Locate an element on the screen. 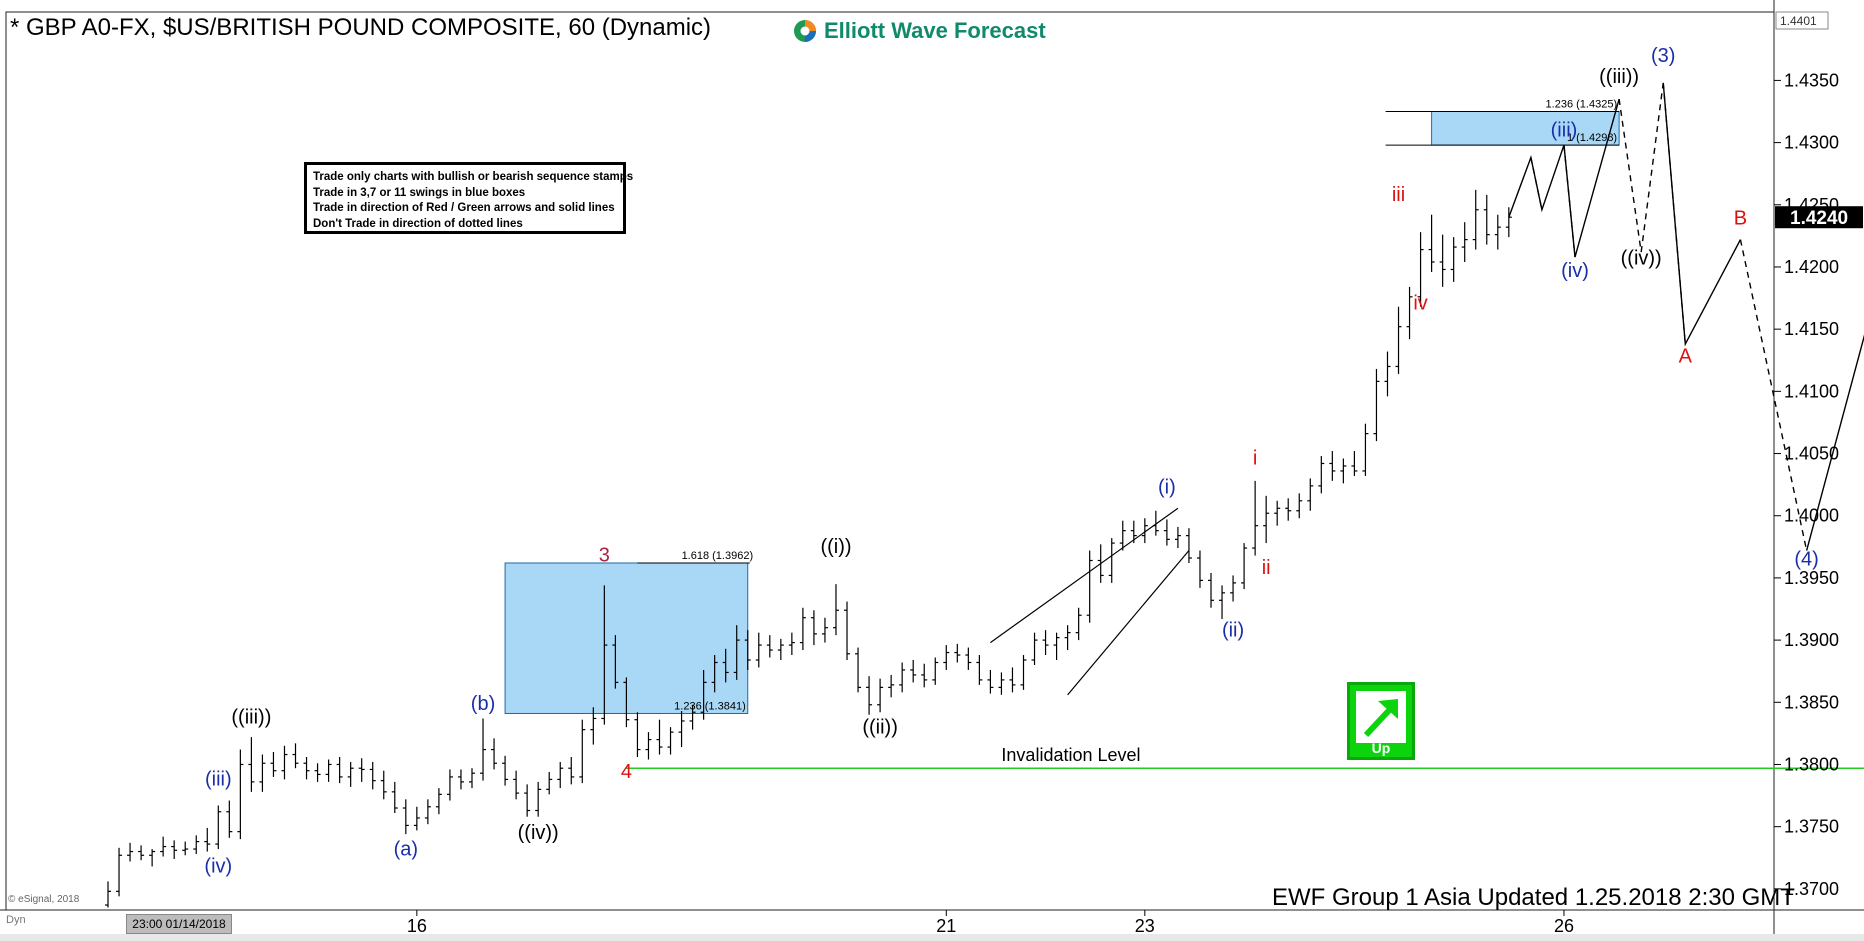  wave-label: B is located at coordinates (1740, 219).